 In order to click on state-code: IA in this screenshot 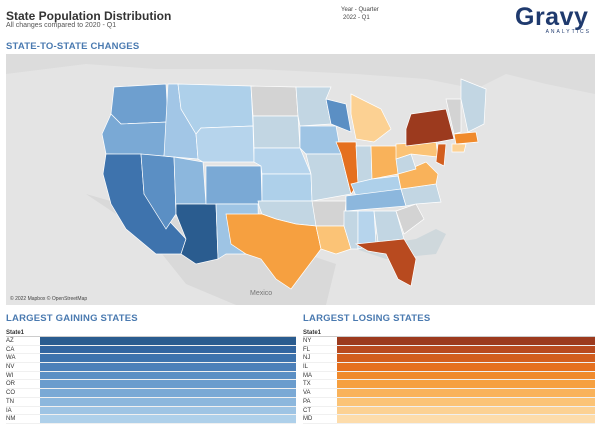, I will do `click(9, 410)`.